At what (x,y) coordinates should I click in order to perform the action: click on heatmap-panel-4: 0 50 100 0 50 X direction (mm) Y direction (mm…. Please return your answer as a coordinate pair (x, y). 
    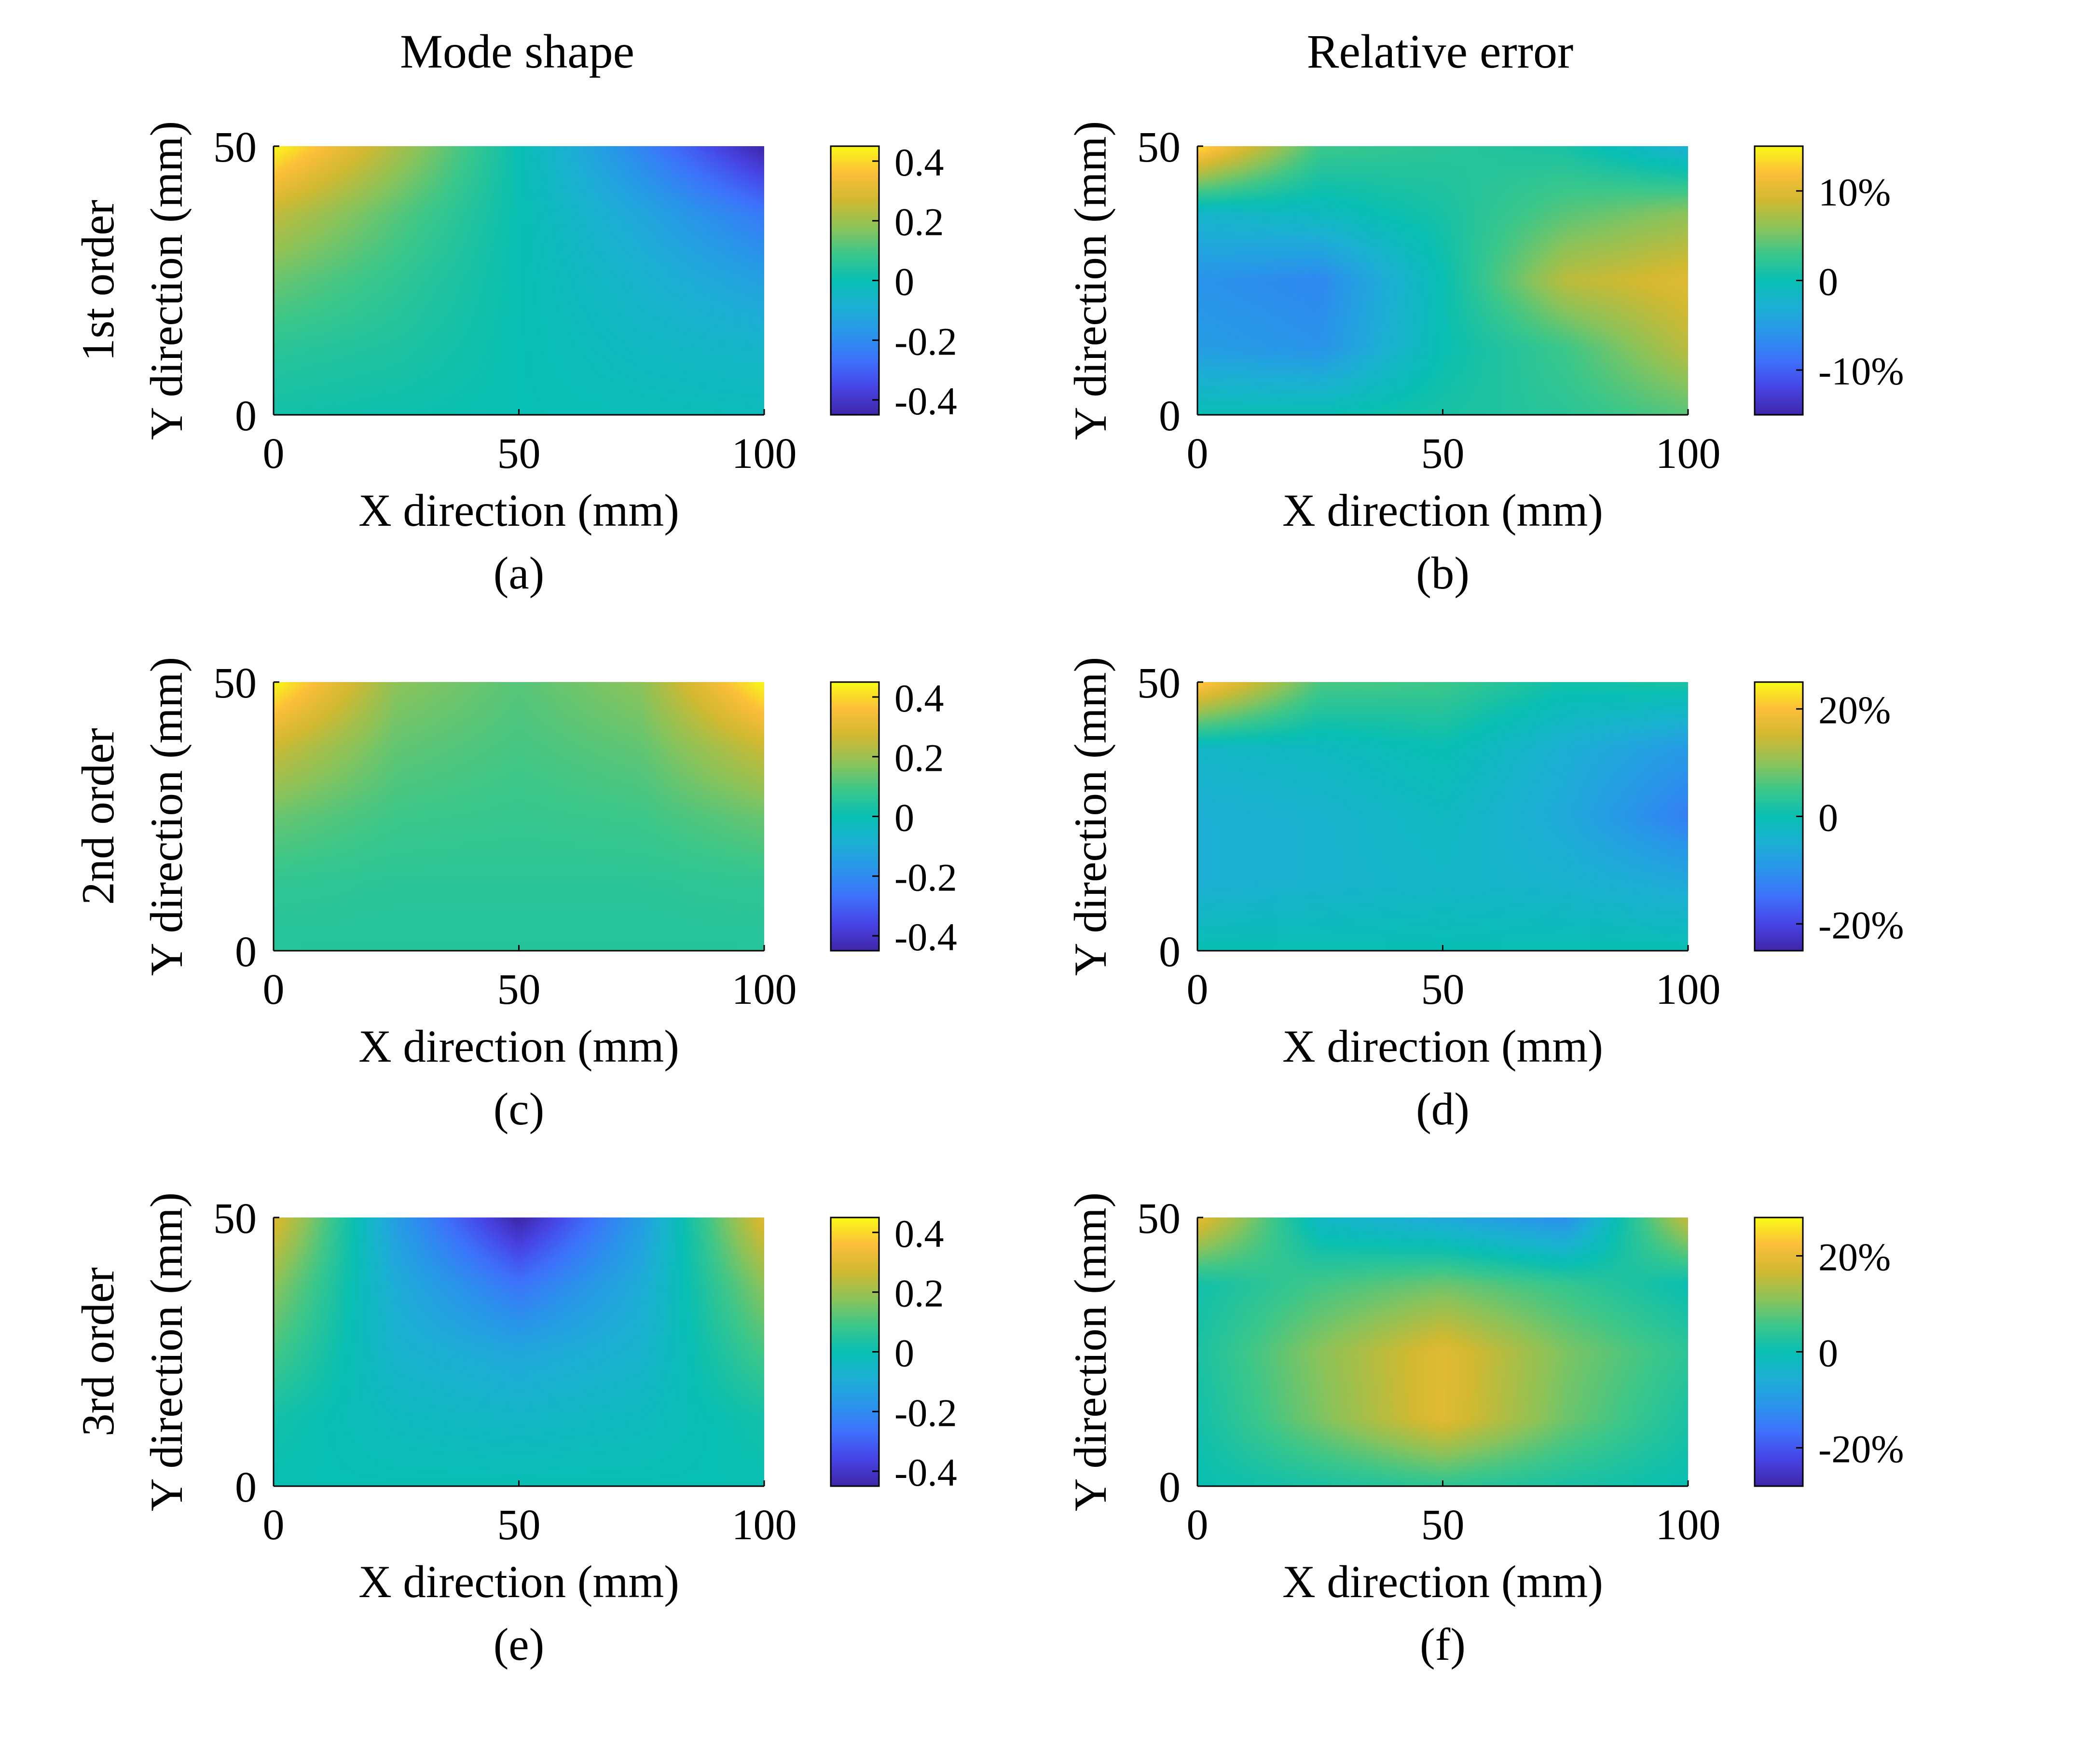
    Looking at the image, I should click on (1484, 896).